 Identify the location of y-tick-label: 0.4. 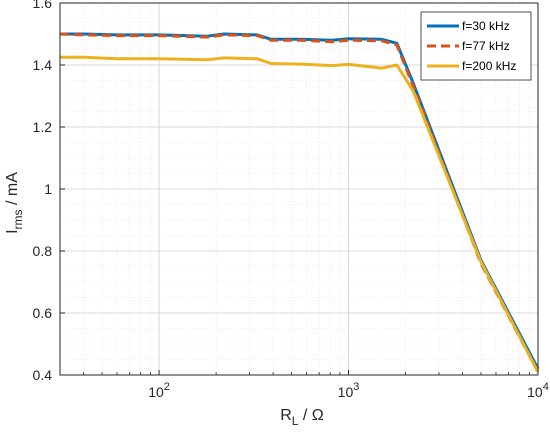
(43, 375).